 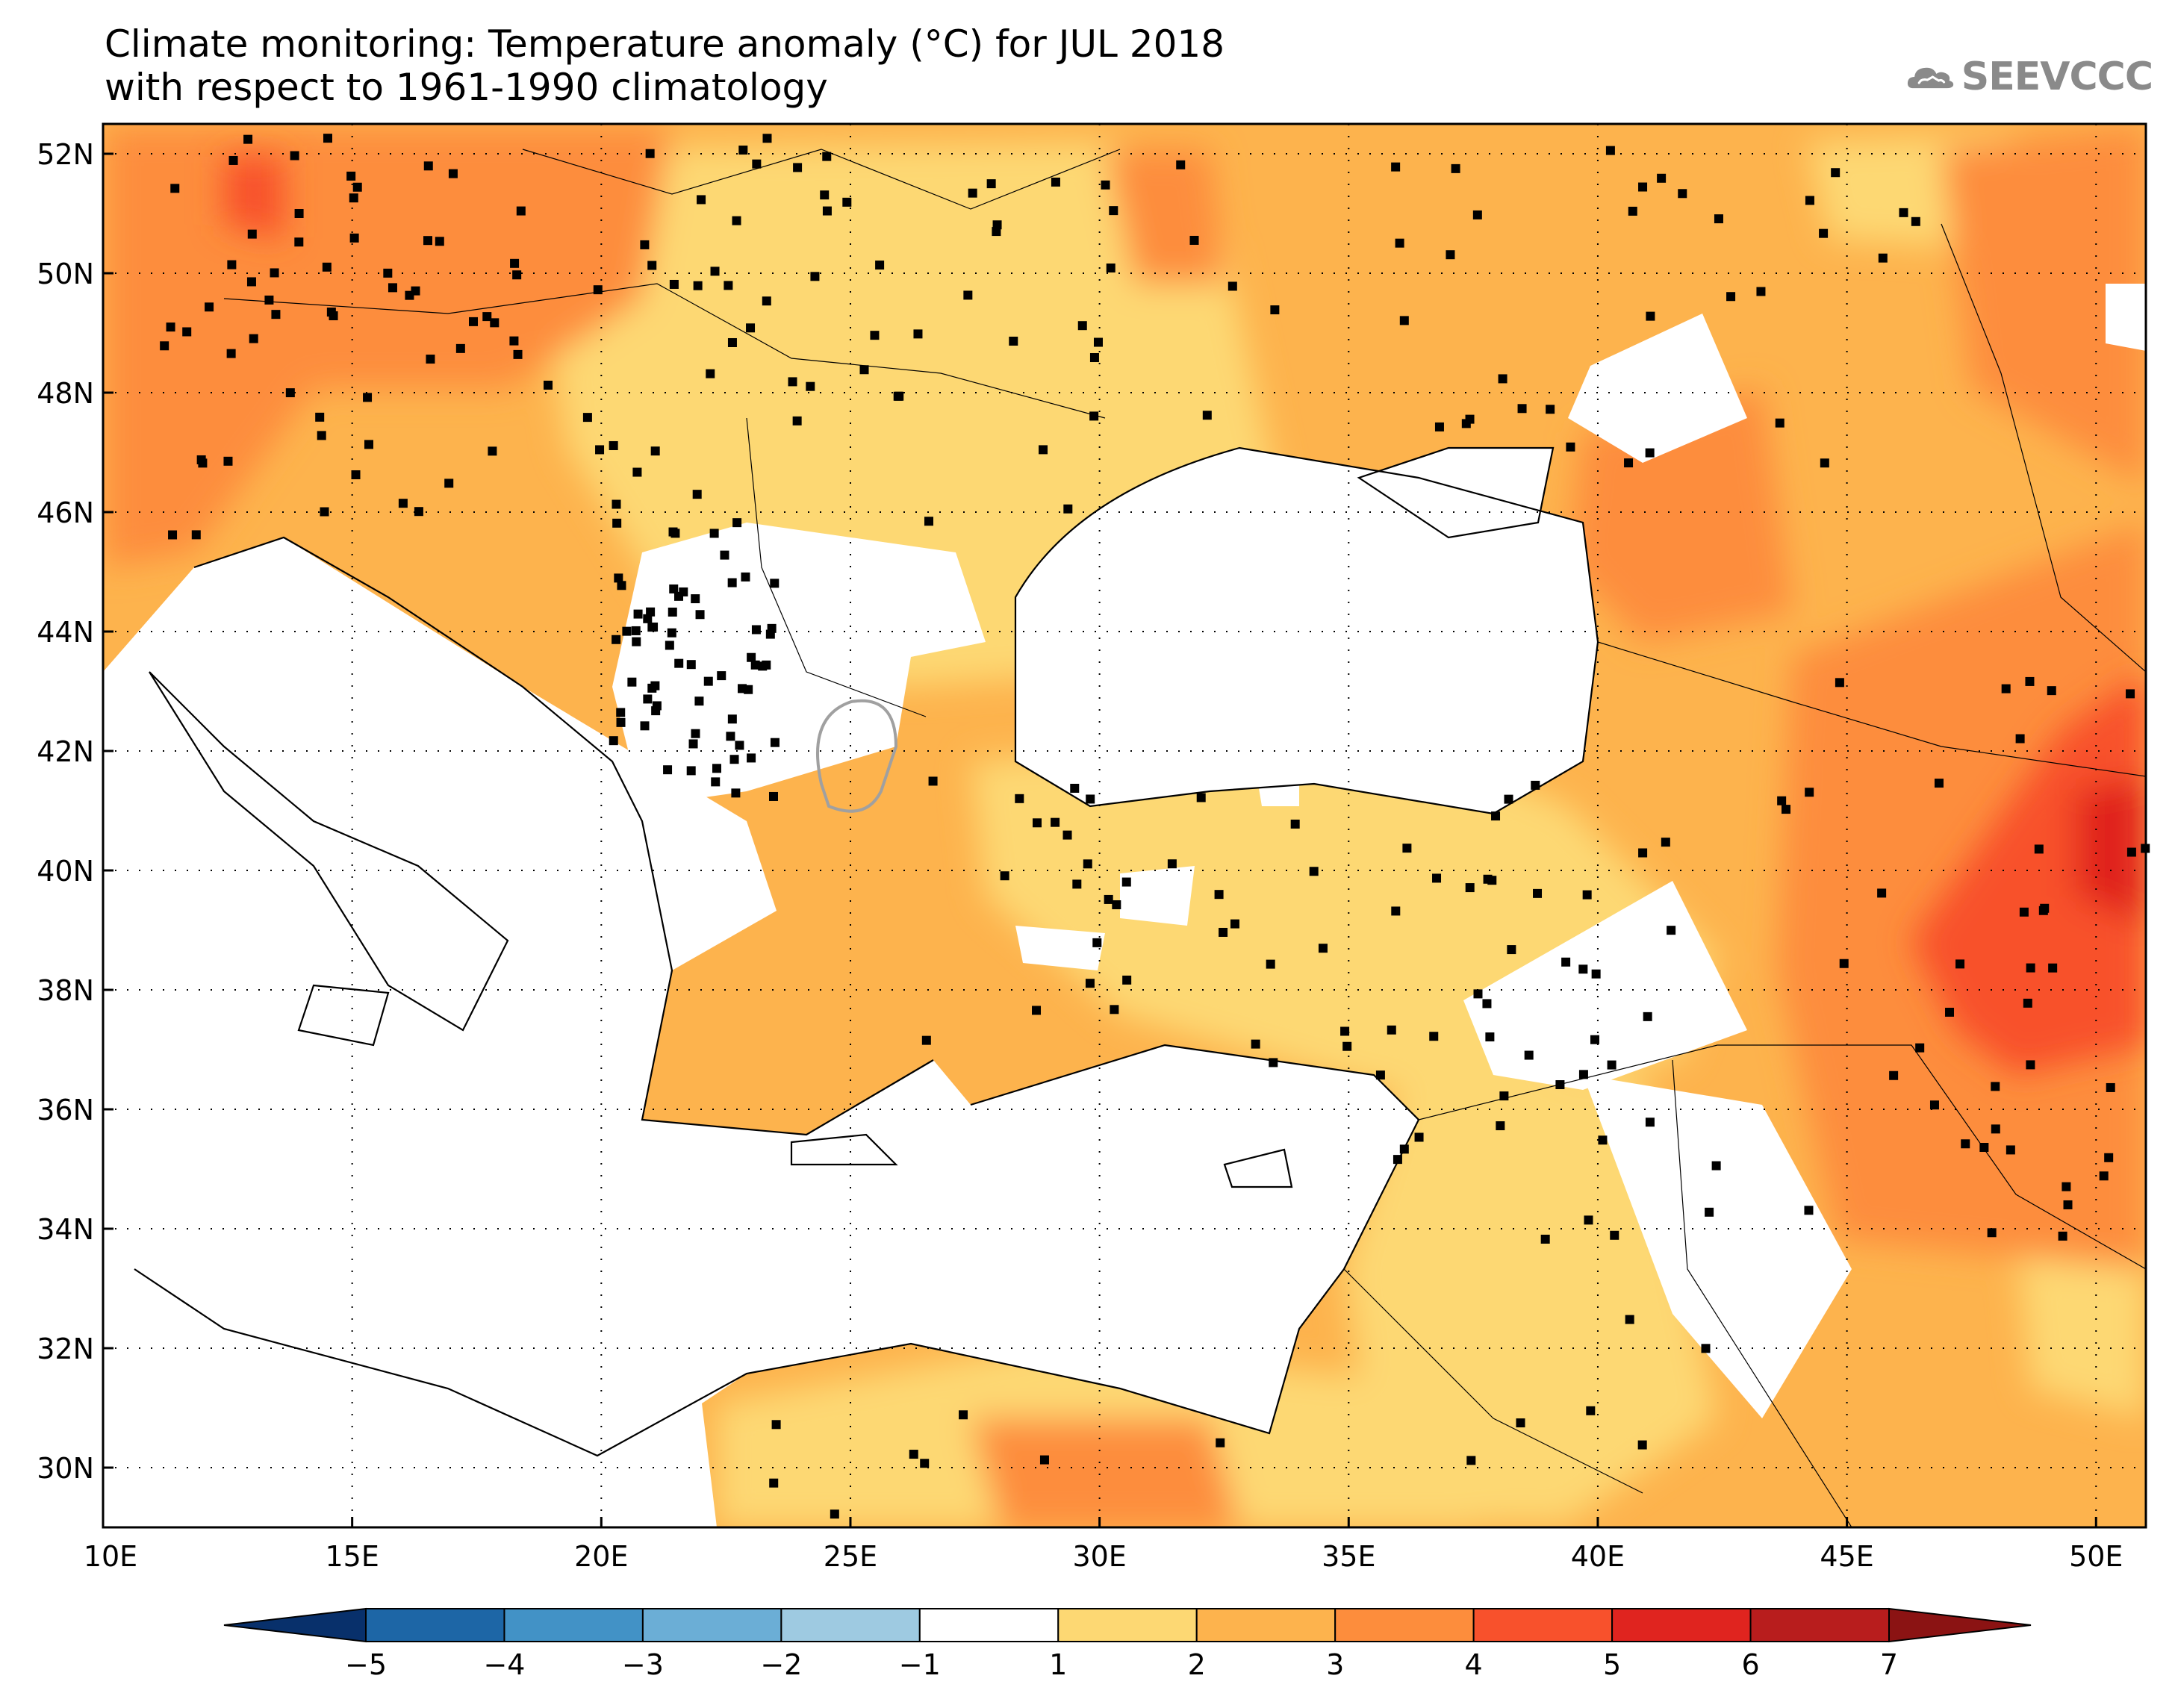 What do you see at coordinates (2096, 1556) in the screenshot?
I see `lon-tick-label: 50E` at bounding box center [2096, 1556].